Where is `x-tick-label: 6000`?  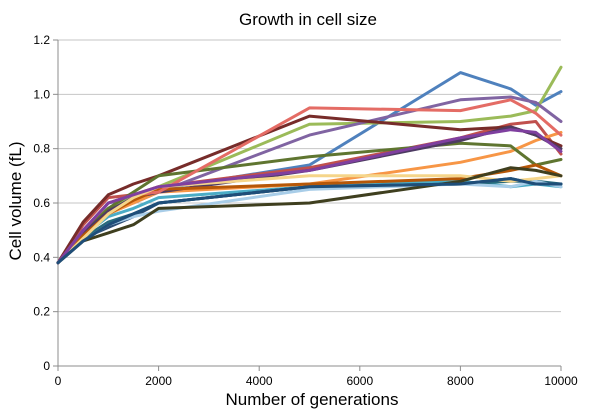
x-tick-label: 6000 is located at coordinates (359, 381).